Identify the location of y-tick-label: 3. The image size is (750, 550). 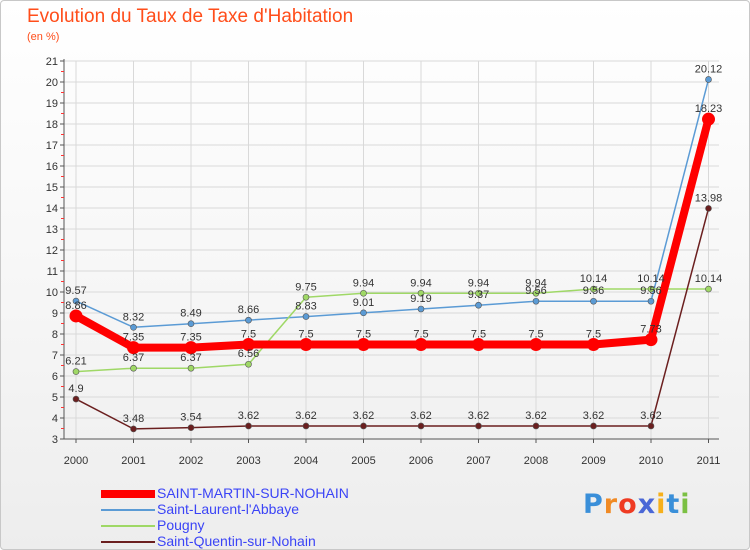
(55, 440).